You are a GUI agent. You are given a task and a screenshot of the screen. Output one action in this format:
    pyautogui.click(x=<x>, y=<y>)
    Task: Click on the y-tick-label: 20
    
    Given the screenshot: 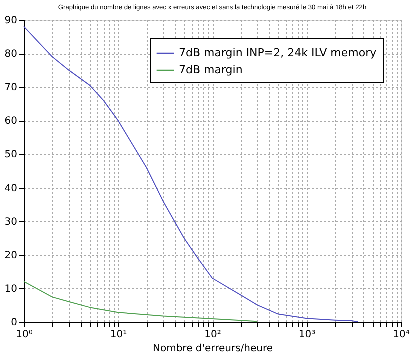 What is the action you would take?
    pyautogui.click(x=11, y=256)
    